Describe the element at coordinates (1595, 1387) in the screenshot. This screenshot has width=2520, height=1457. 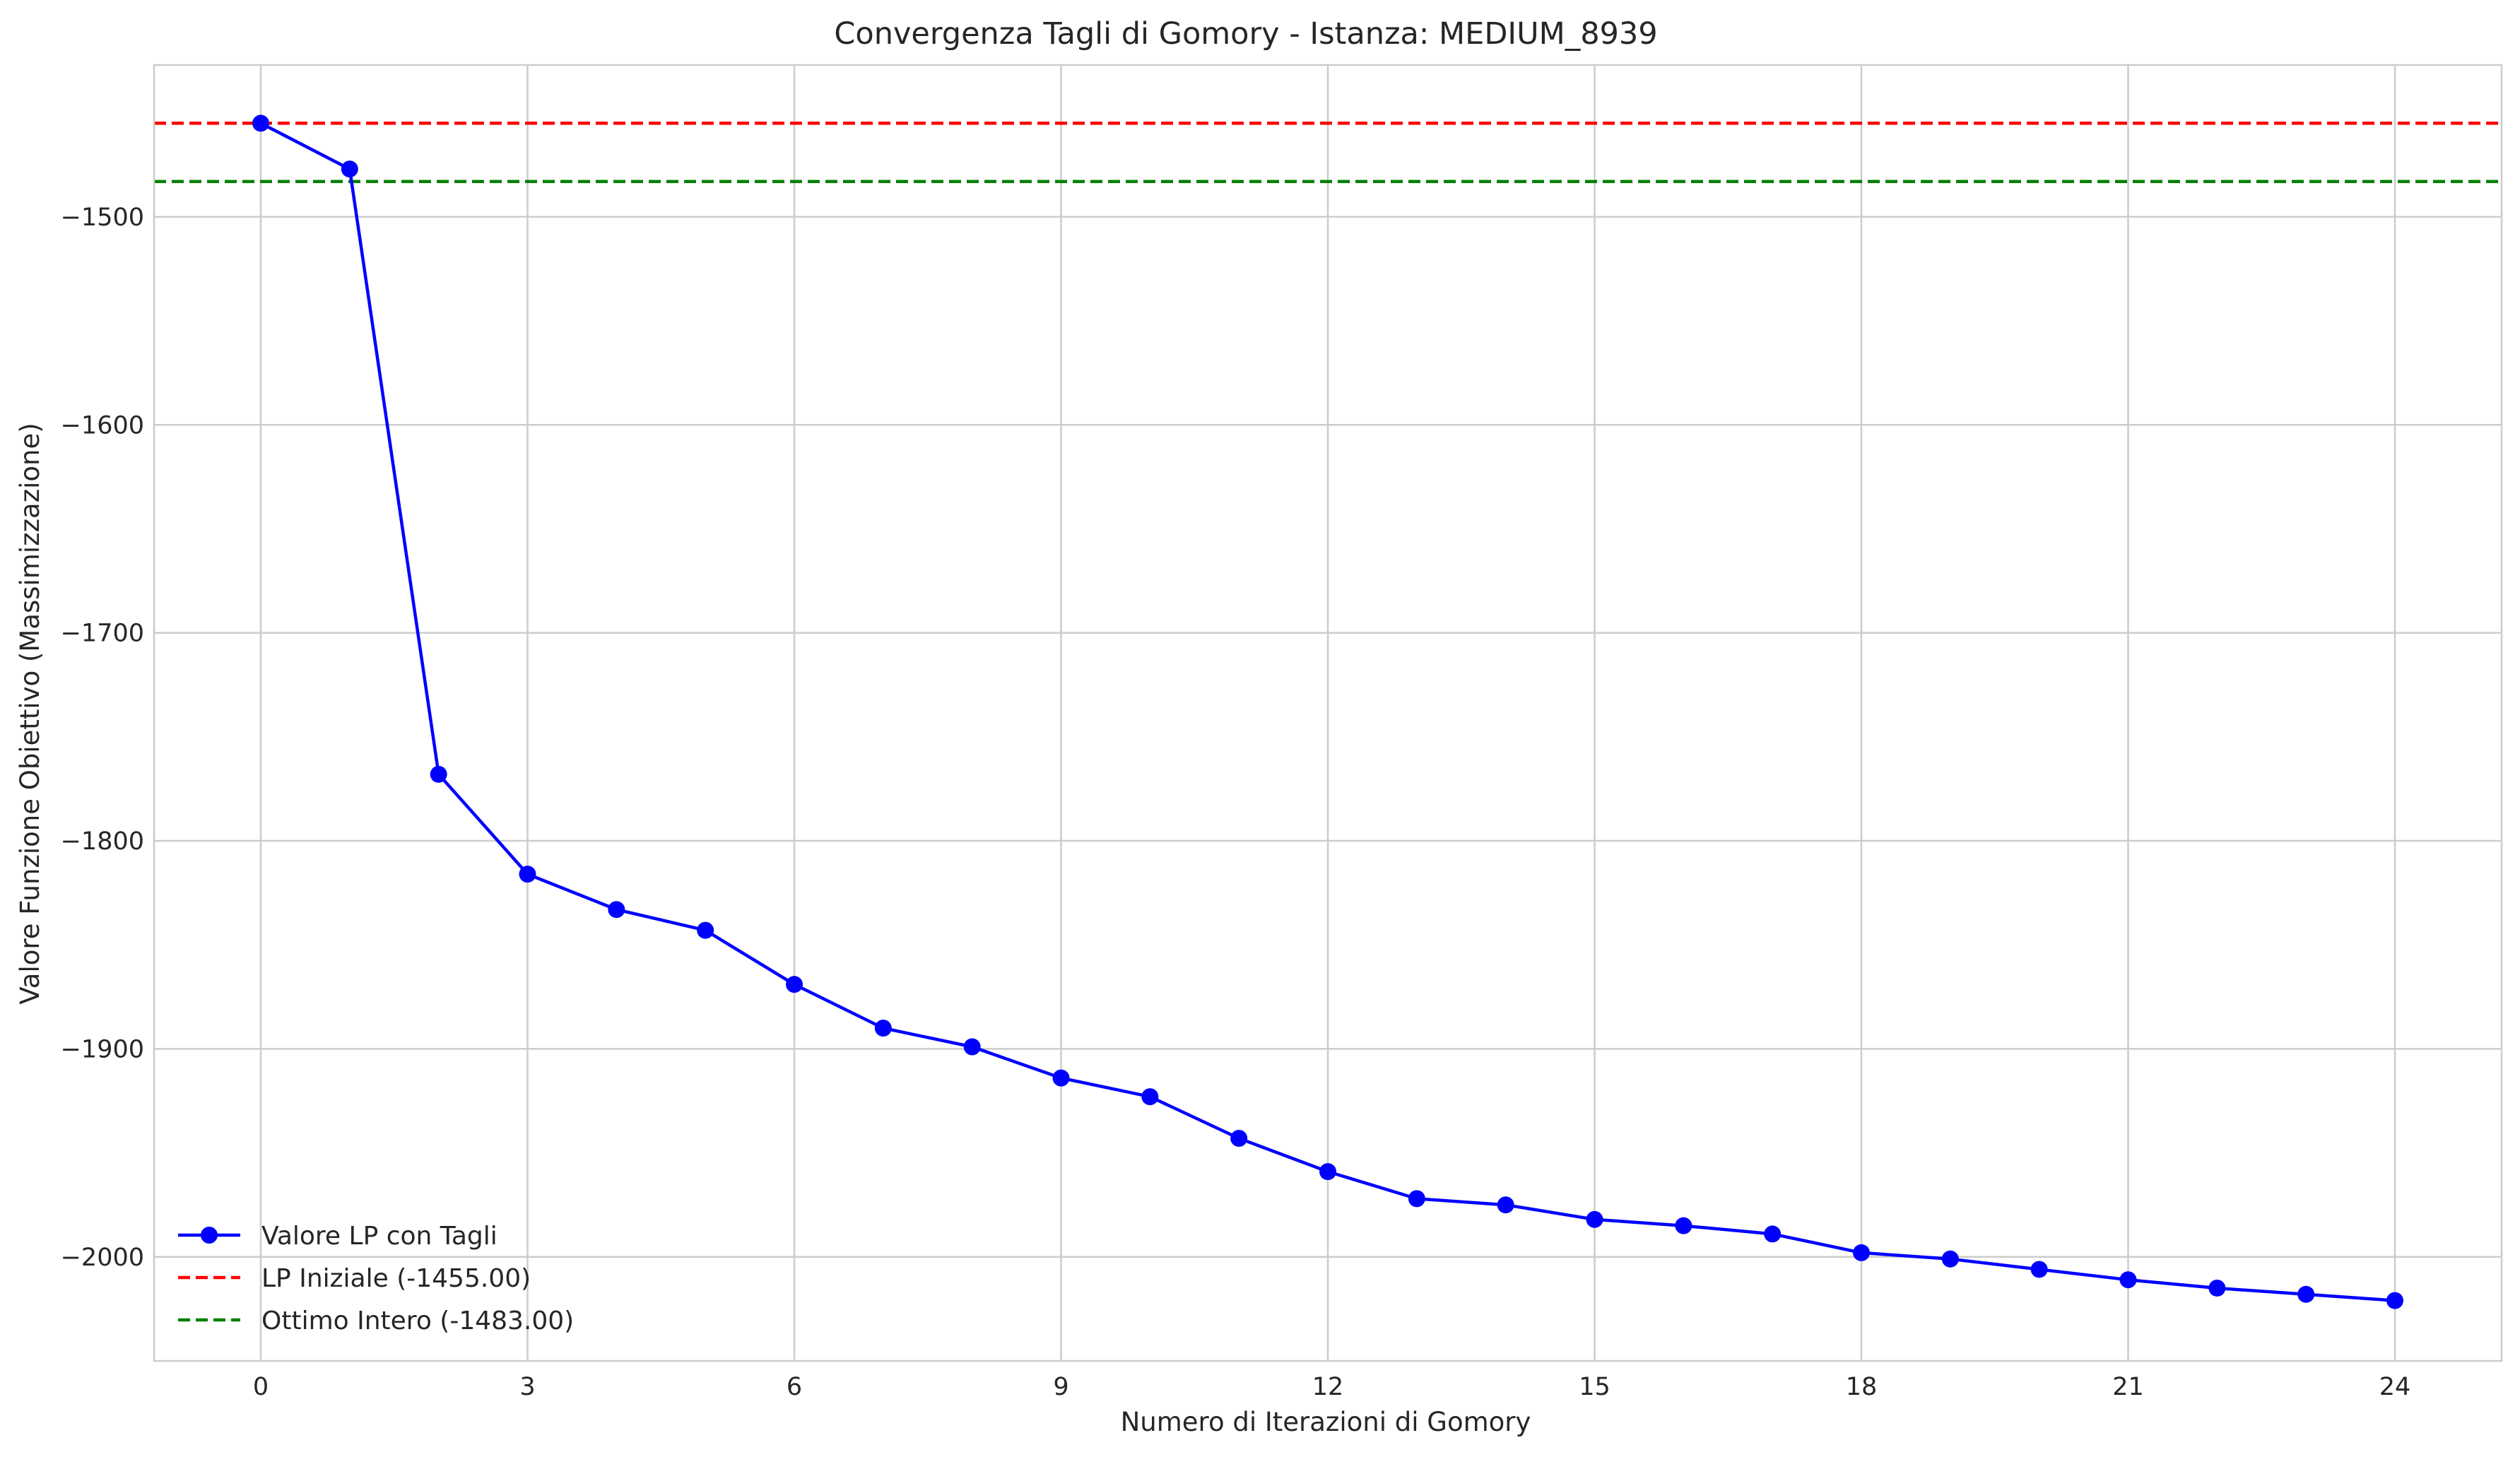
I see `x-tick-label: 15` at that location.